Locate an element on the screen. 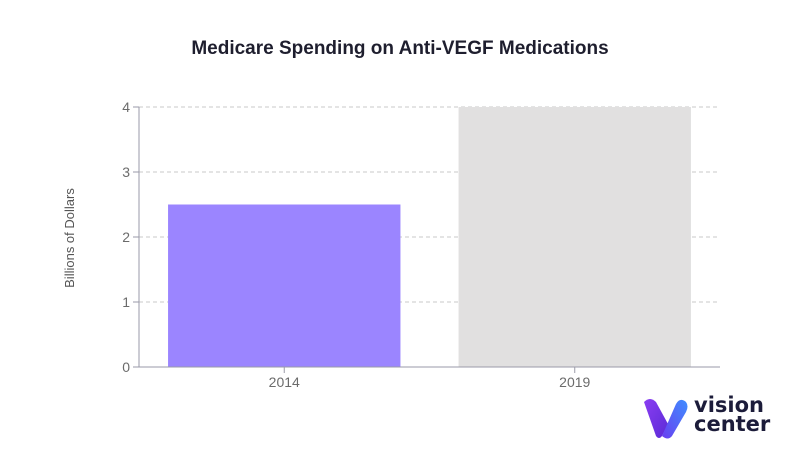  vision-center-logo: vision center is located at coordinates (715, 419).